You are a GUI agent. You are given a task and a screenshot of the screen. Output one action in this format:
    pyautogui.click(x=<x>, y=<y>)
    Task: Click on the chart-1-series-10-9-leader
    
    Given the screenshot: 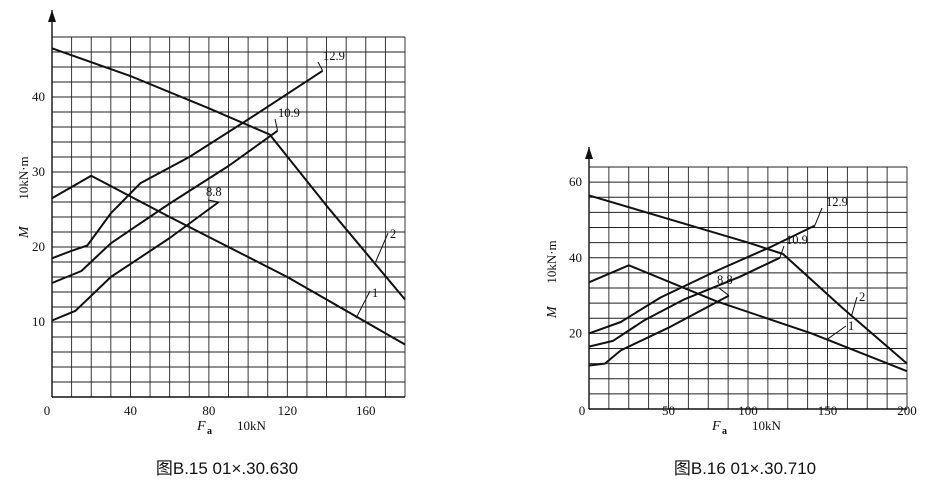 What is the action you would take?
    pyautogui.click(x=276, y=124)
    